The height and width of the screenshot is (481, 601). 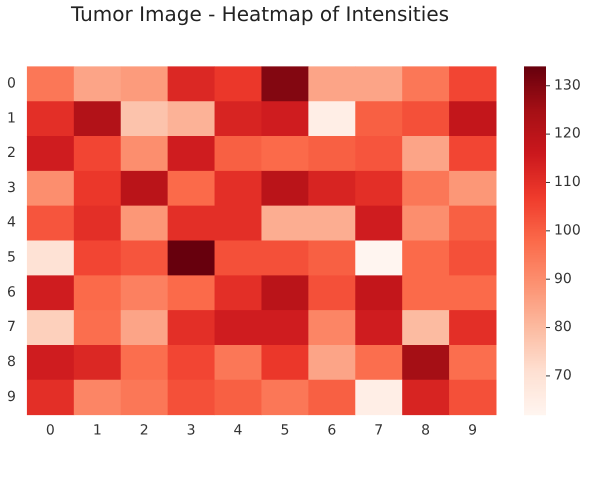 I want to click on y-tick-label: 7, so click(x=11, y=327).